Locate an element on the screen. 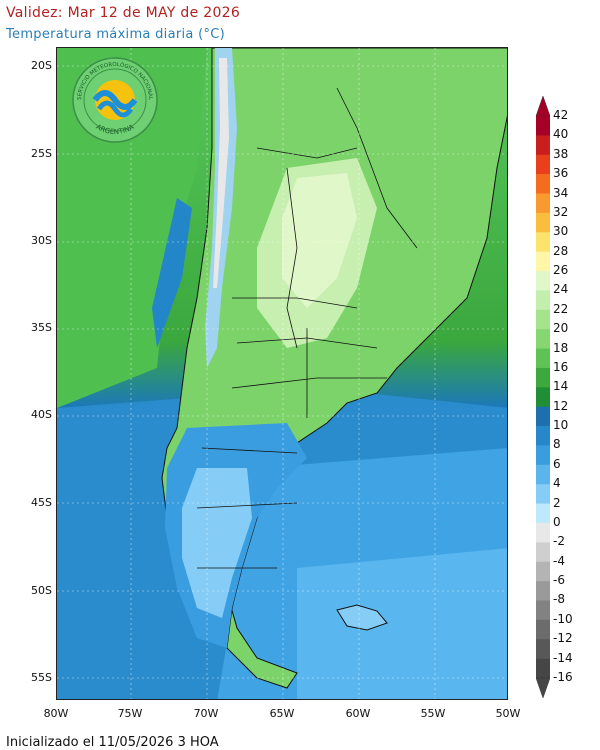 The width and height of the screenshot is (600, 750). legend-label: 32 is located at coordinates (561, 211).